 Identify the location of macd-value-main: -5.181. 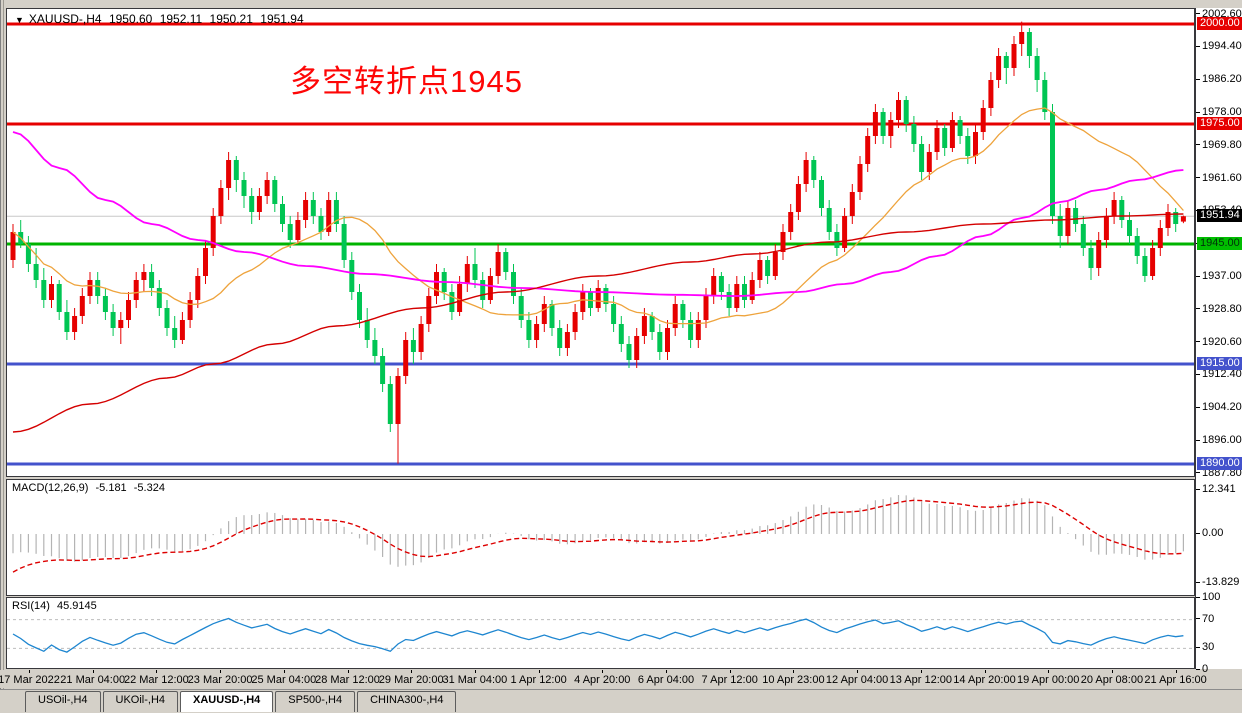
(111, 488).